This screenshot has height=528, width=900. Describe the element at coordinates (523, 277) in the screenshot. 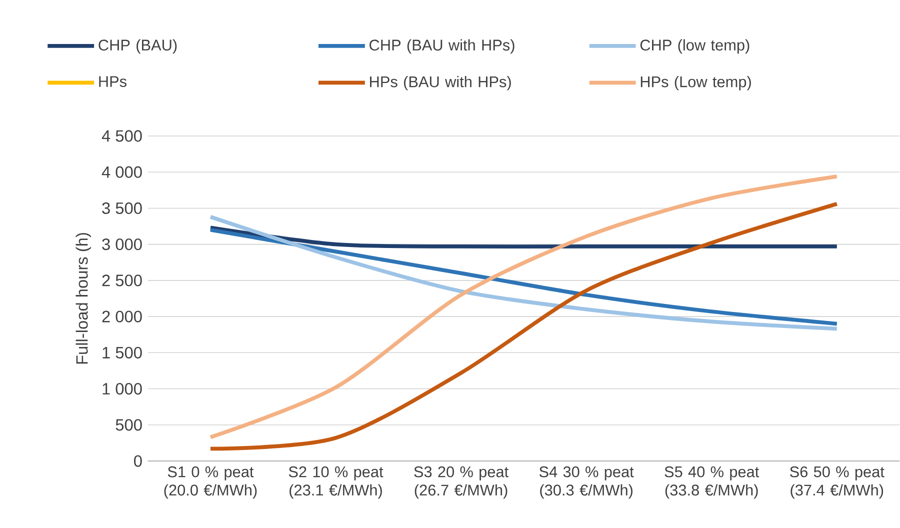

I see `line-series` at that location.